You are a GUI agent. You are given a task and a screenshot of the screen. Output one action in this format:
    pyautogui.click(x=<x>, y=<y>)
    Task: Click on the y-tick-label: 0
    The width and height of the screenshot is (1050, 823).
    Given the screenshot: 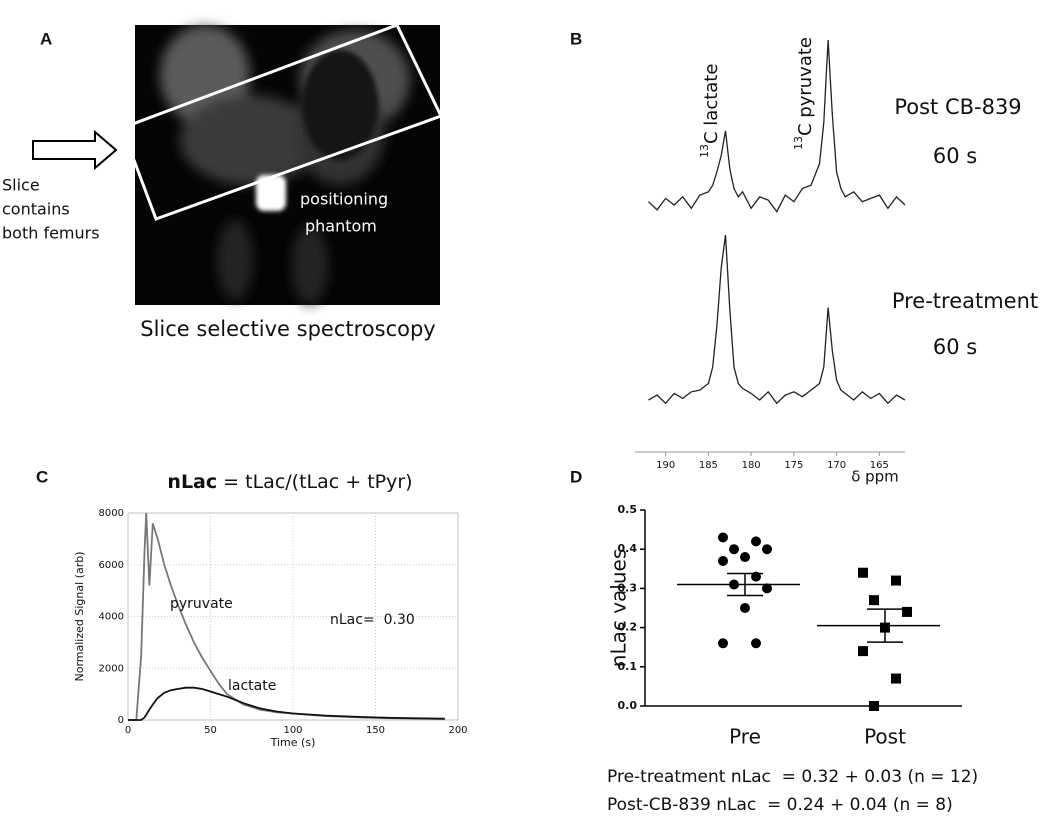 What is the action you would take?
    pyautogui.click(x=121, y=720)
    